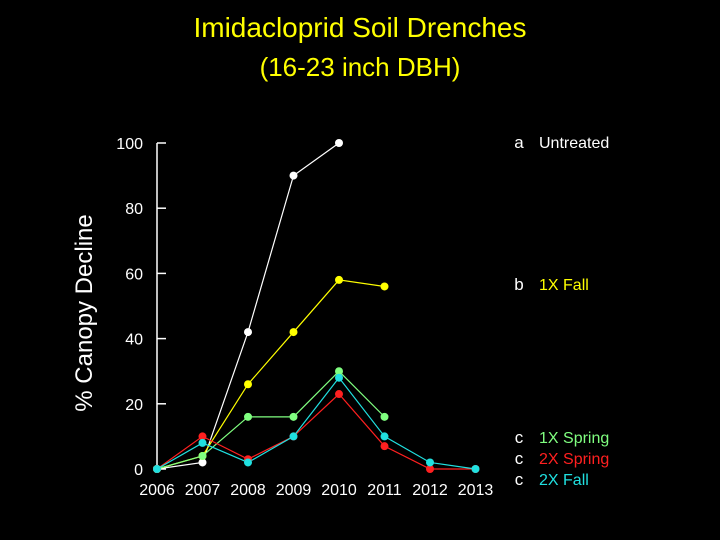 This screenshot has width=720, height=540. What do you see at coordinates (518, 284) in the screenshot?
I see `legend-letter: b` at bounding box center [518, 284].